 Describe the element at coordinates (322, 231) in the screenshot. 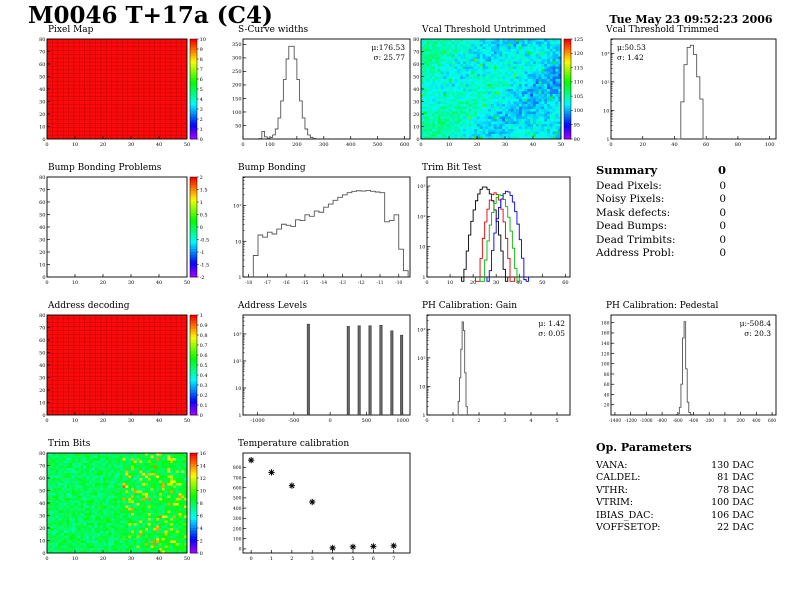

I see `bump-bonding-plot: -18 -17 -16 -15 -14 -13 -12 -11 -10 1 10 10²` at that location.